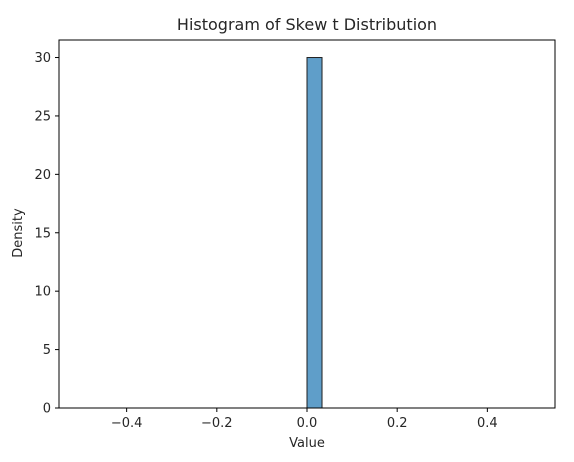  I want to click on chart-title: Histogram of Skew t Distribution, so click(307, 24).